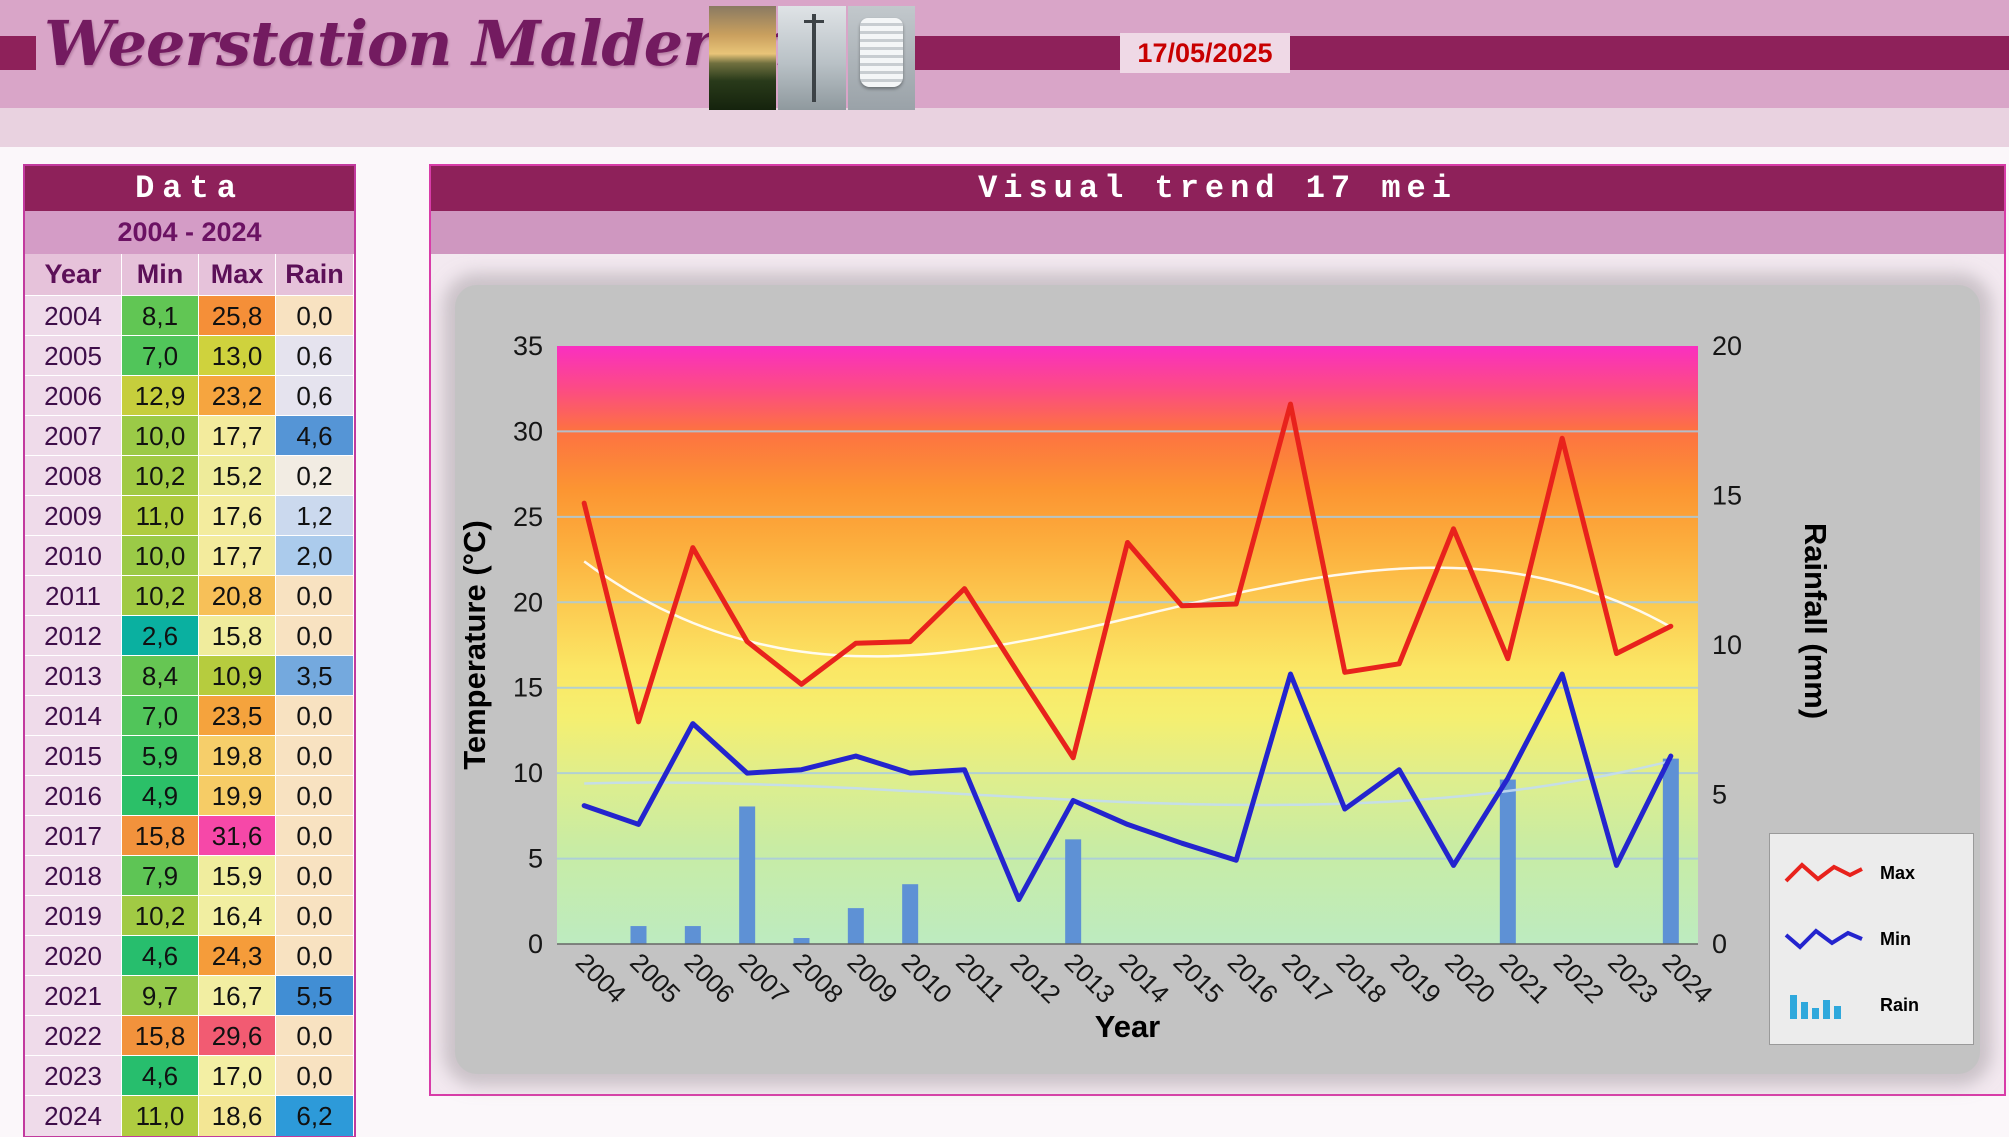 The image size is (2009, 1137). I want to click on legend-entry-min: Min, so click(1871, 939).